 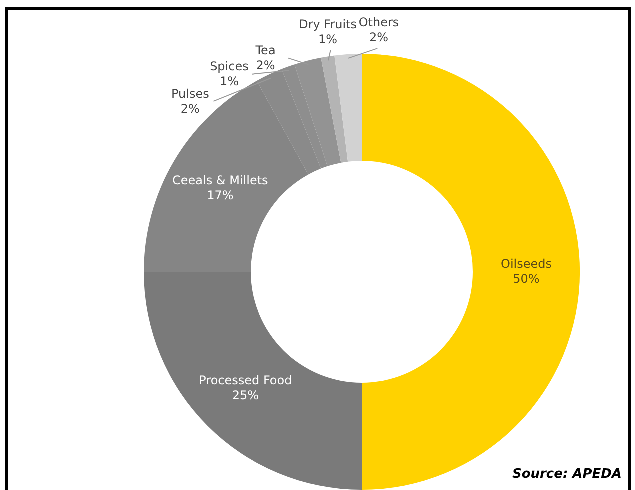 What do you see at coordinates (379, 23) in the screenshot?
I see `slice-label: Others` at bounding box center [379, 23].